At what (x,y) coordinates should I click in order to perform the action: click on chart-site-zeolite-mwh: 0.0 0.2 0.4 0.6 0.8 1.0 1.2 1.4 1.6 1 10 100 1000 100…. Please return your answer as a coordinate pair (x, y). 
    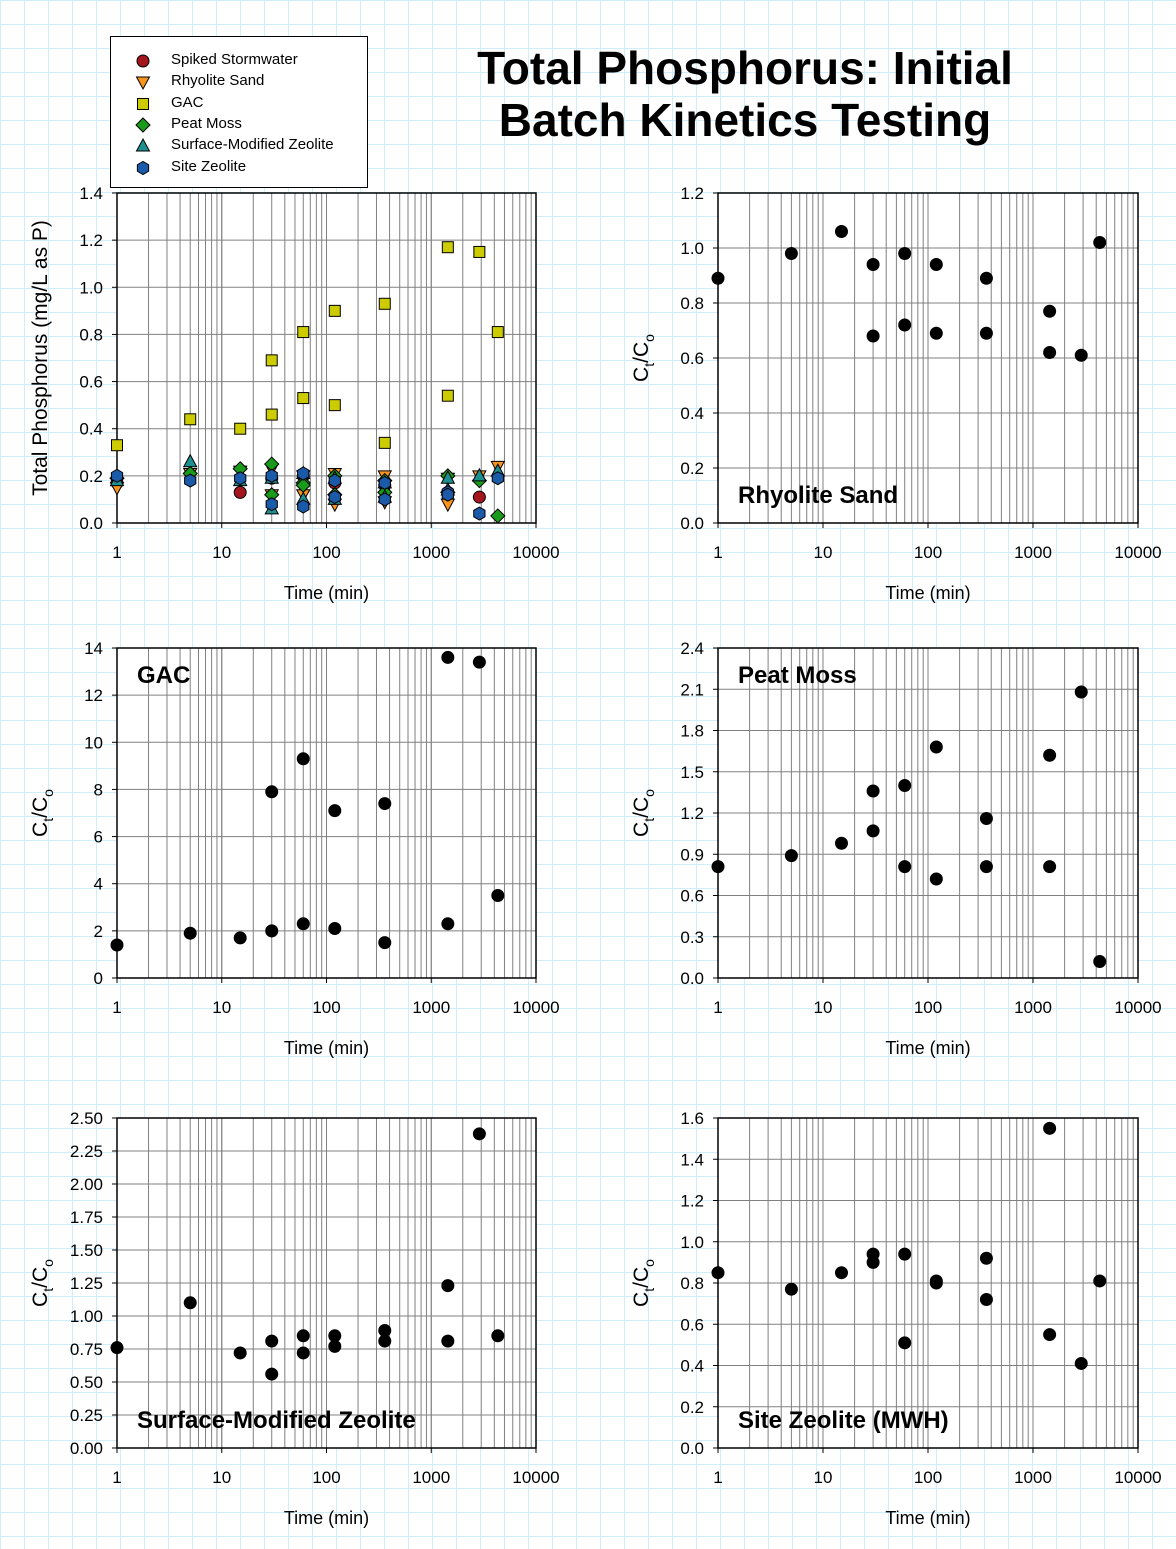
    Looking at the image, I should click on (896, 1318).